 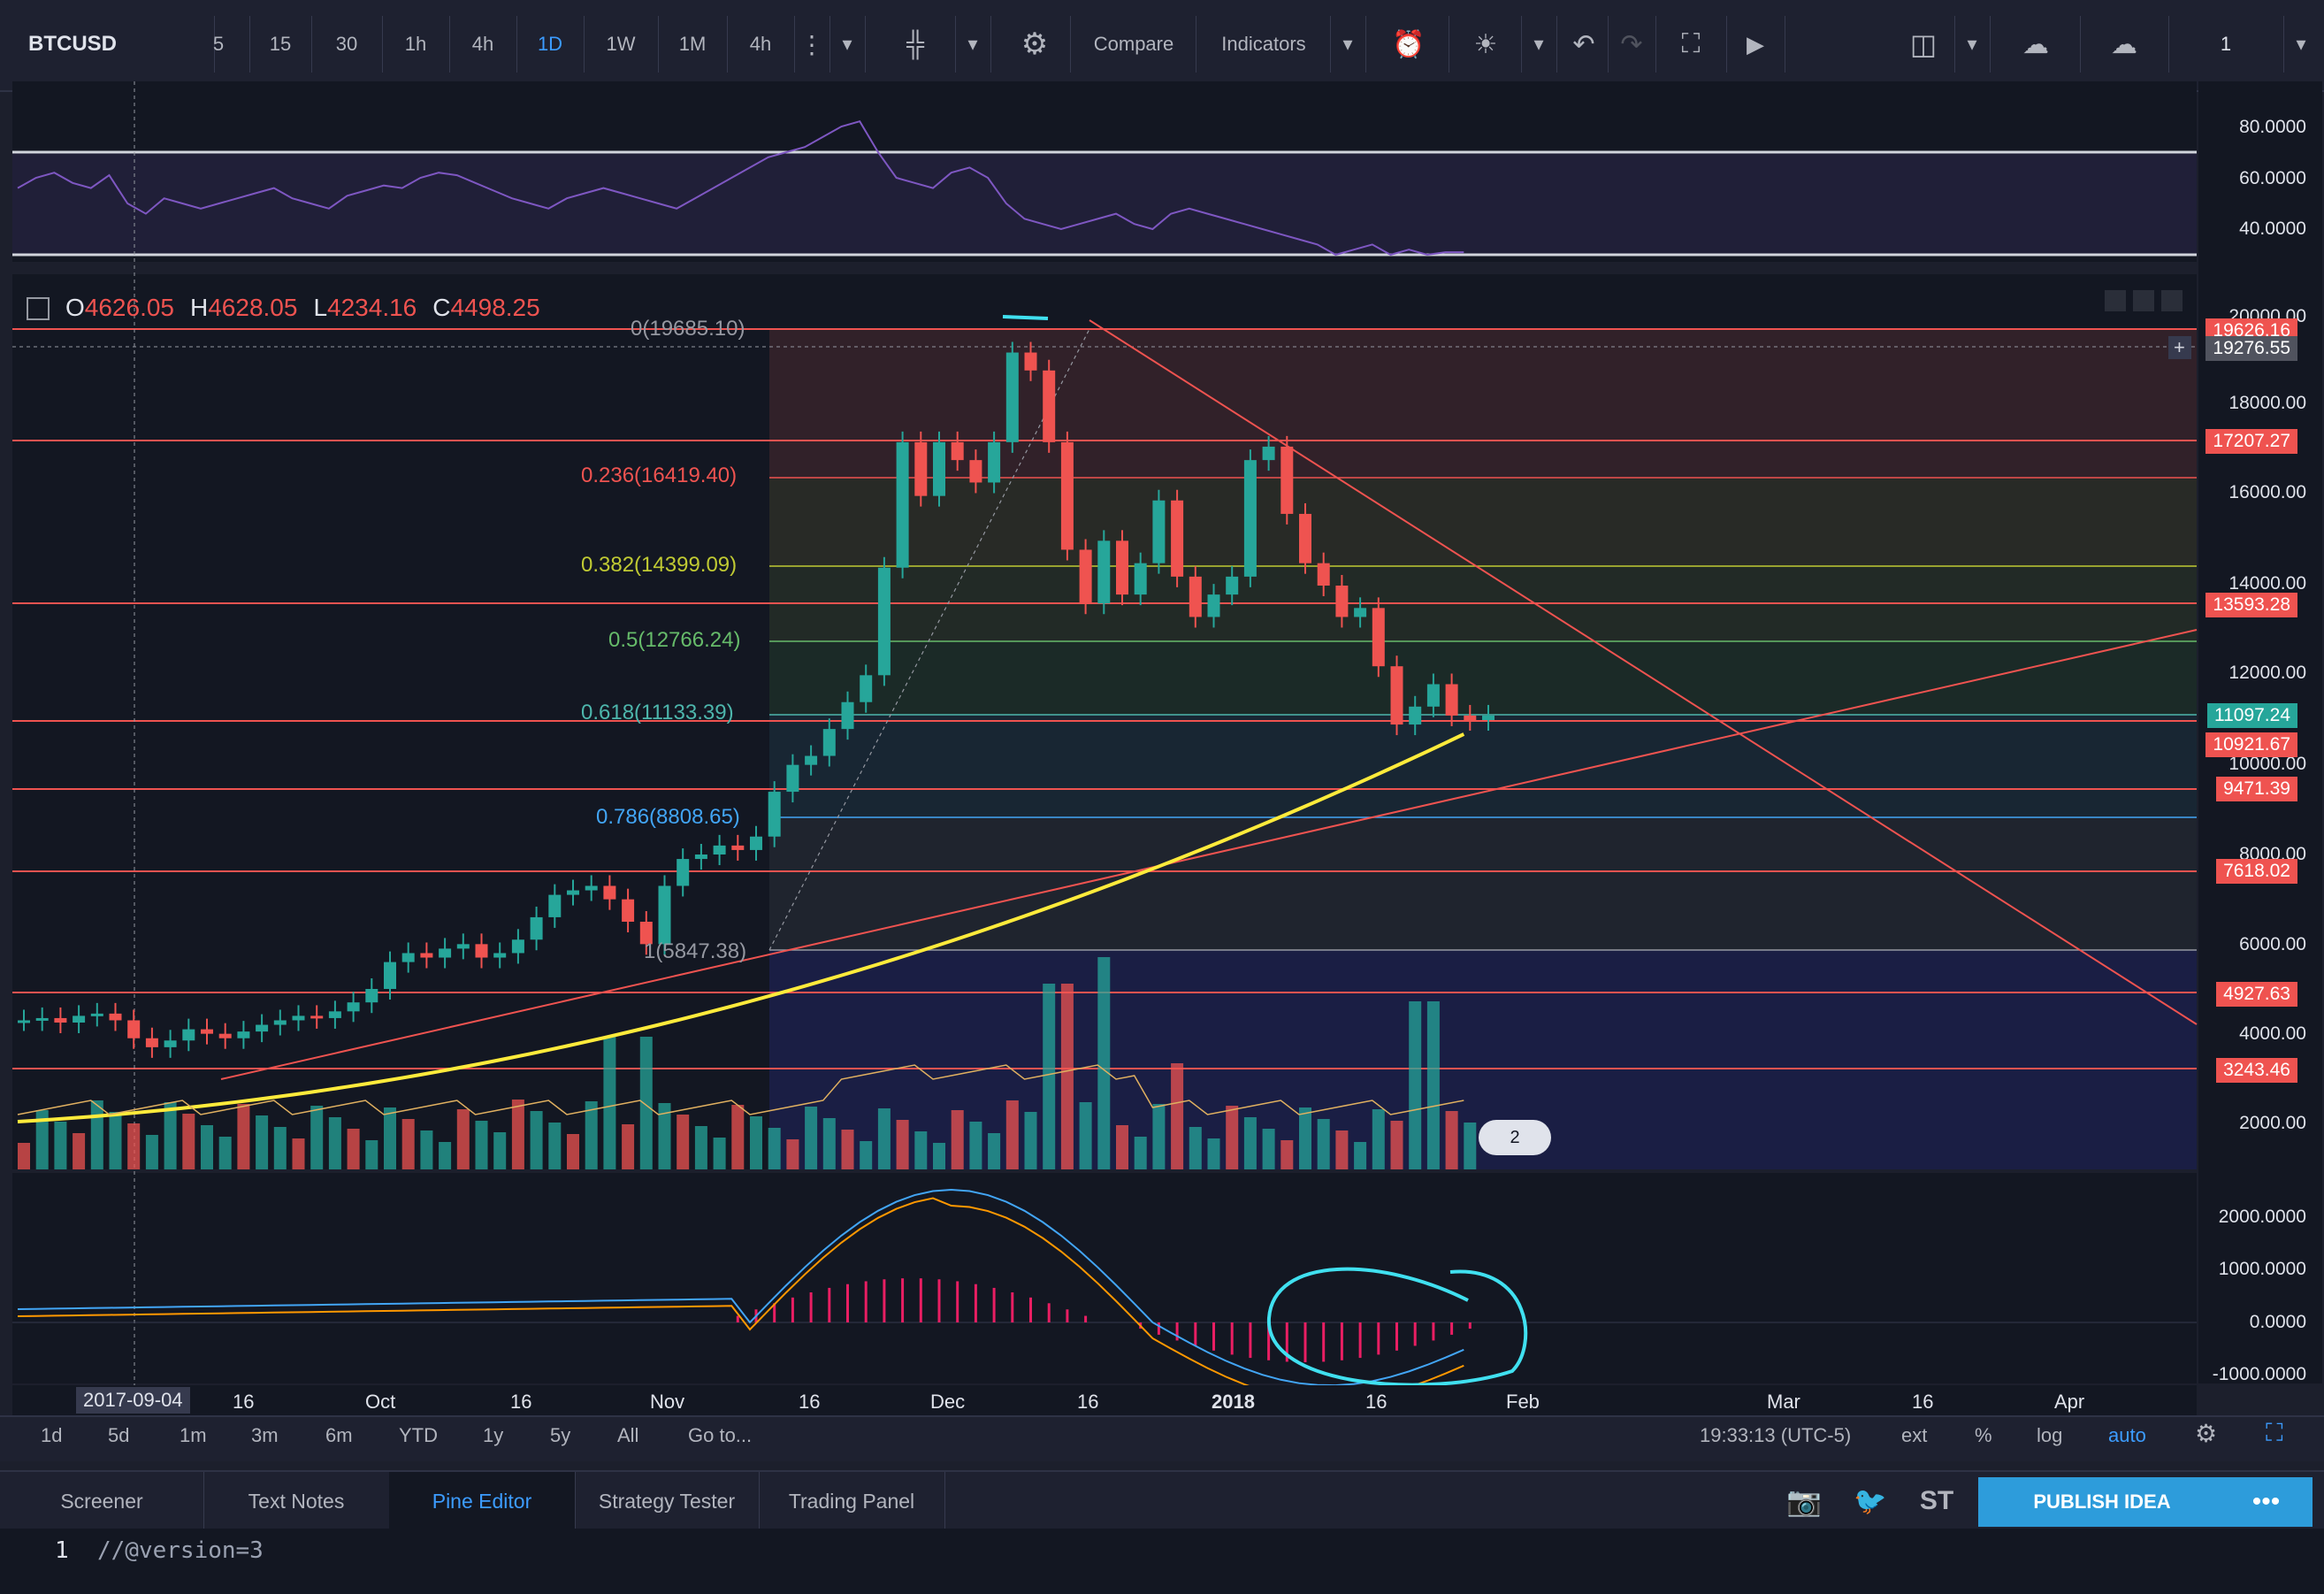 What do you see at coordinates (2226, 44) in the screenshot?
I see `layout-count: 1` at bounding box center [2226, 44].